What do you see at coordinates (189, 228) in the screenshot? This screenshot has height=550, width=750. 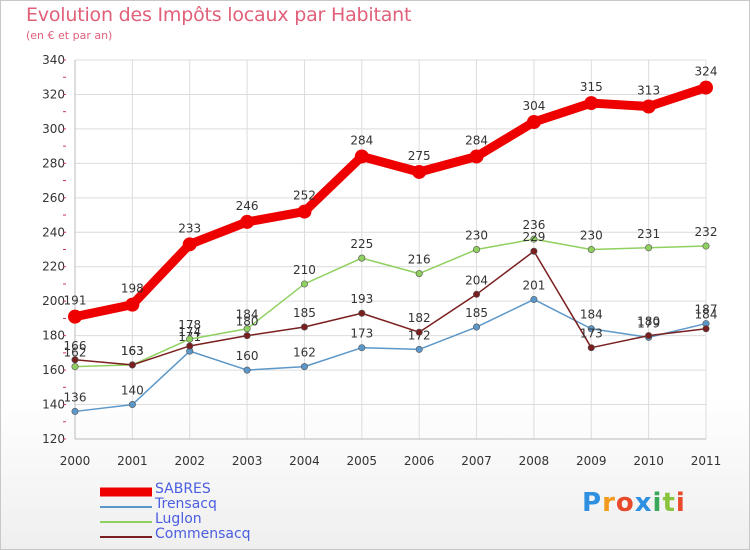 I see `data-label-sabres: 233` at bounding box center [189, 228].